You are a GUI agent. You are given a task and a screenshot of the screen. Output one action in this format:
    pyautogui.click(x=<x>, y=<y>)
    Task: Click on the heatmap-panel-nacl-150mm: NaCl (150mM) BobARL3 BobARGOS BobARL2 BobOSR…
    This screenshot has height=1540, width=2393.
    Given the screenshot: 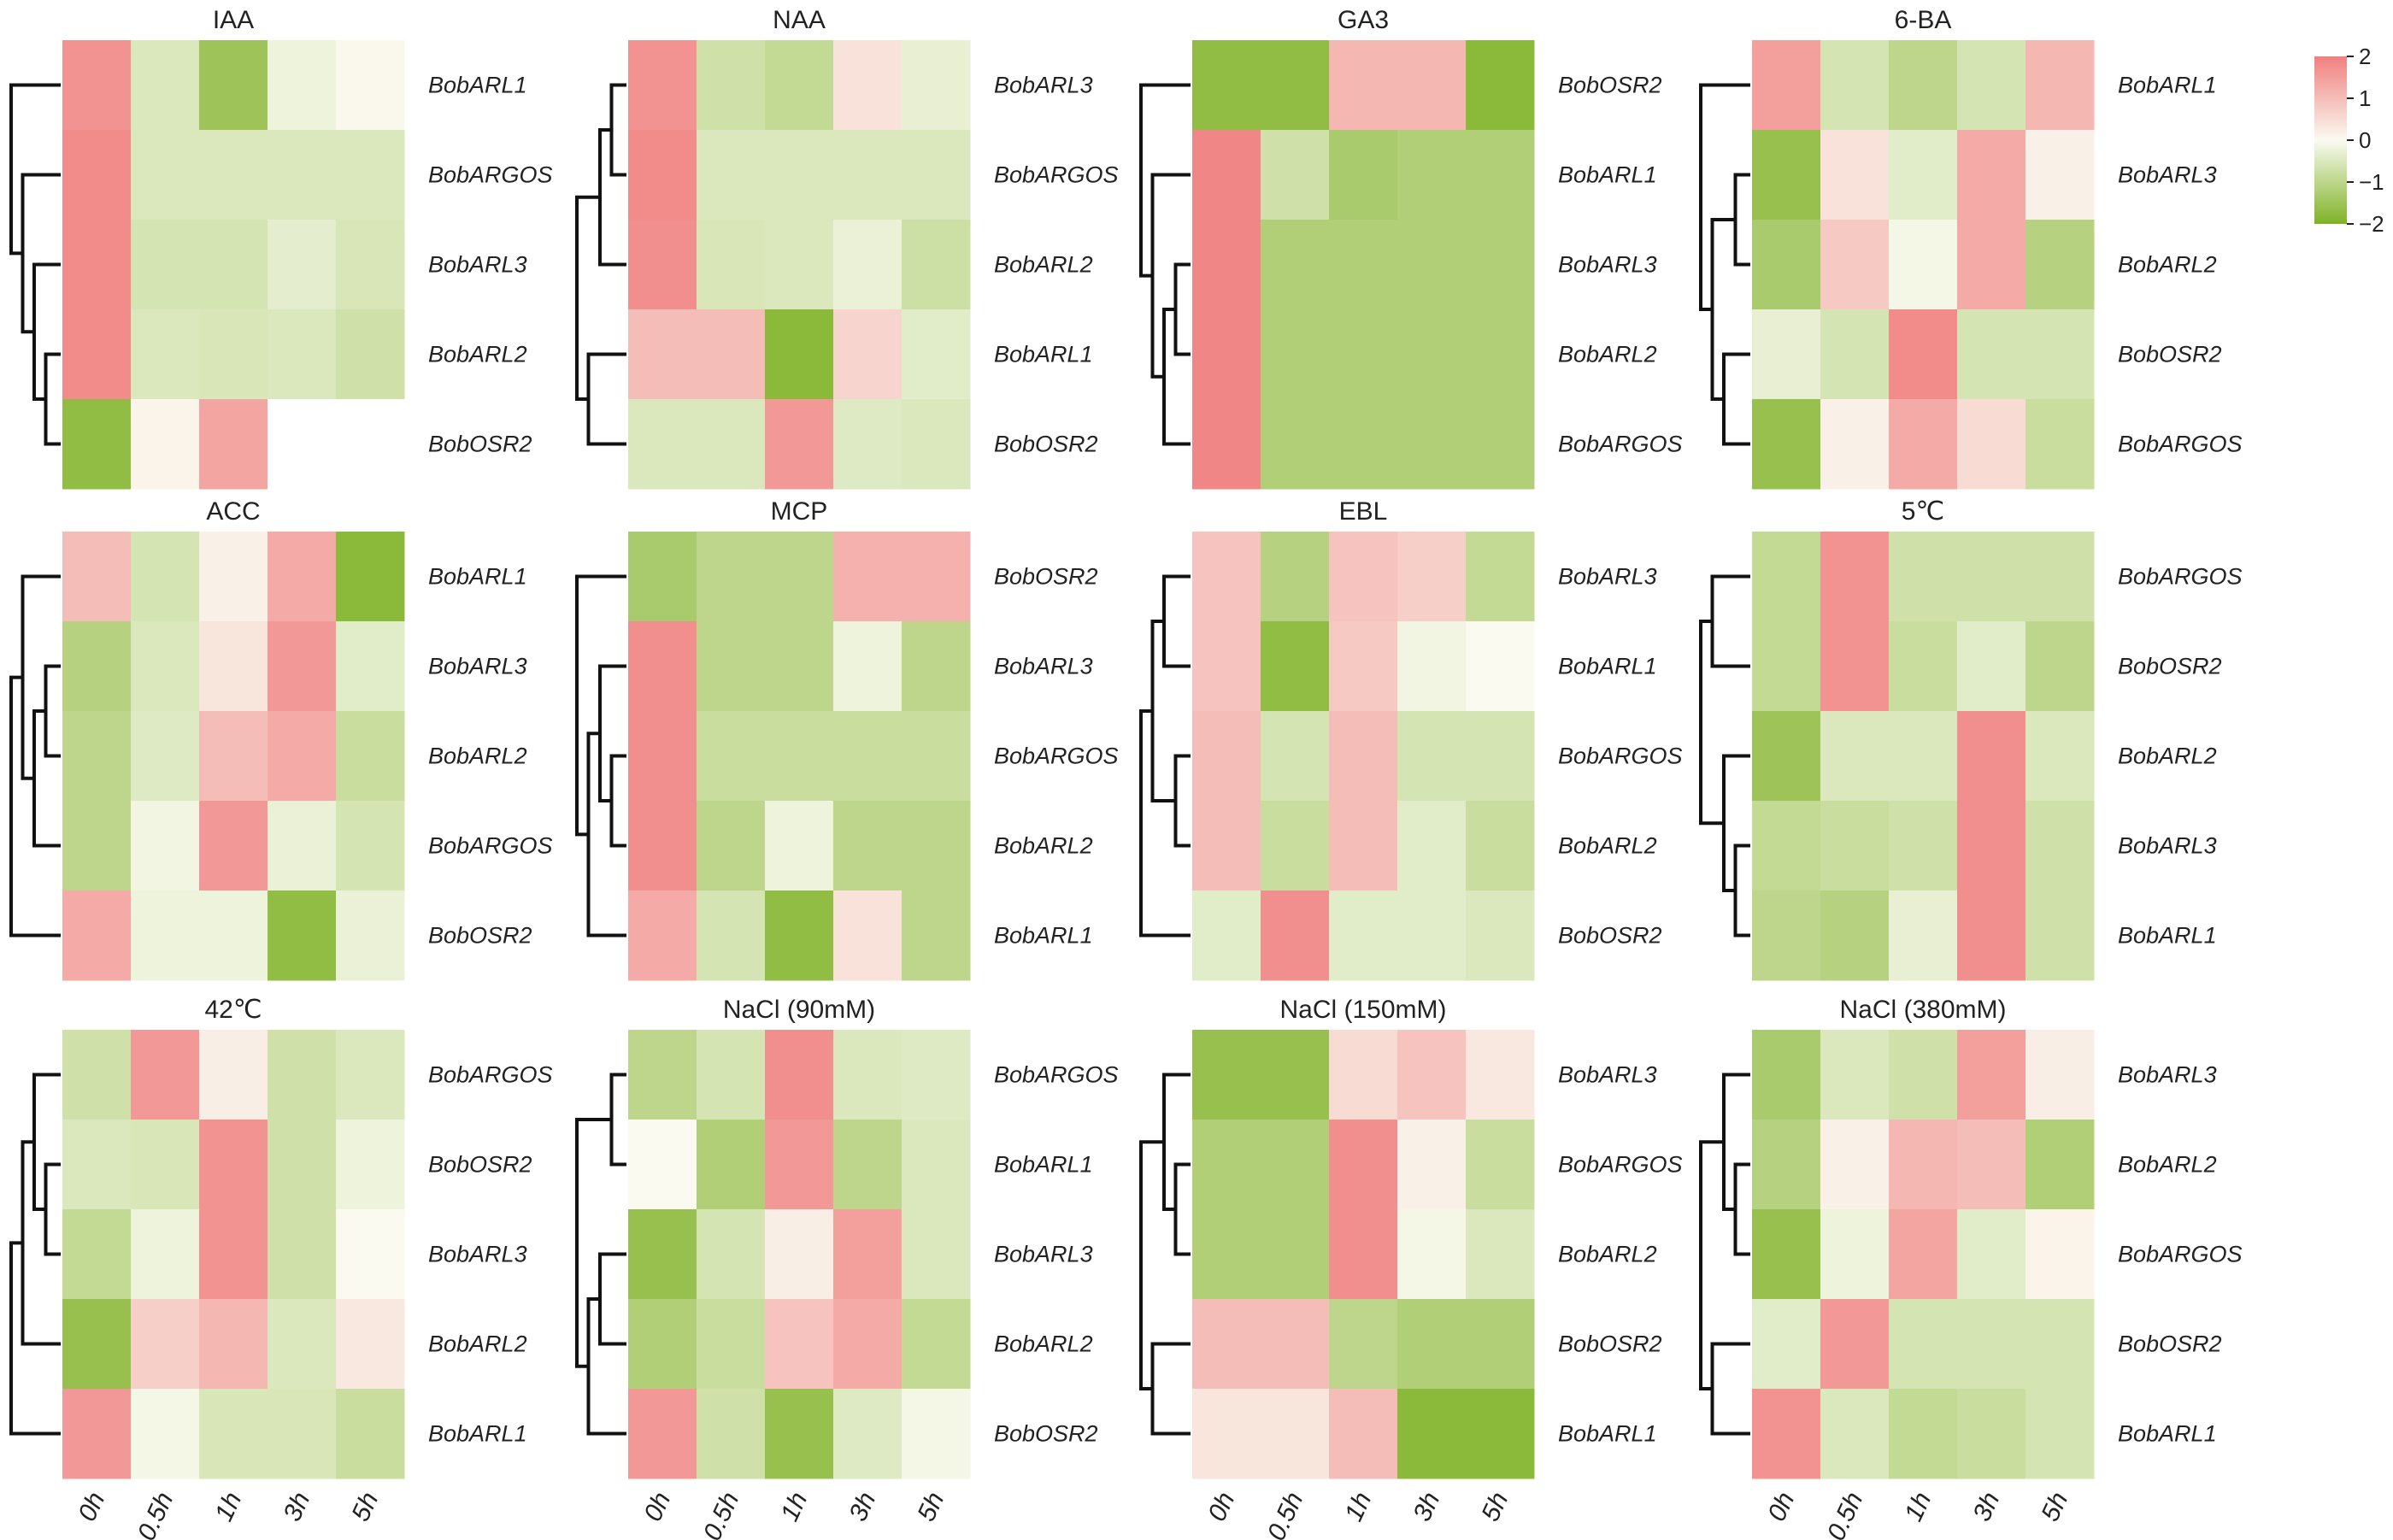 What is the action you would take?
    pyautogui.click(x=1411, y=1268)
    